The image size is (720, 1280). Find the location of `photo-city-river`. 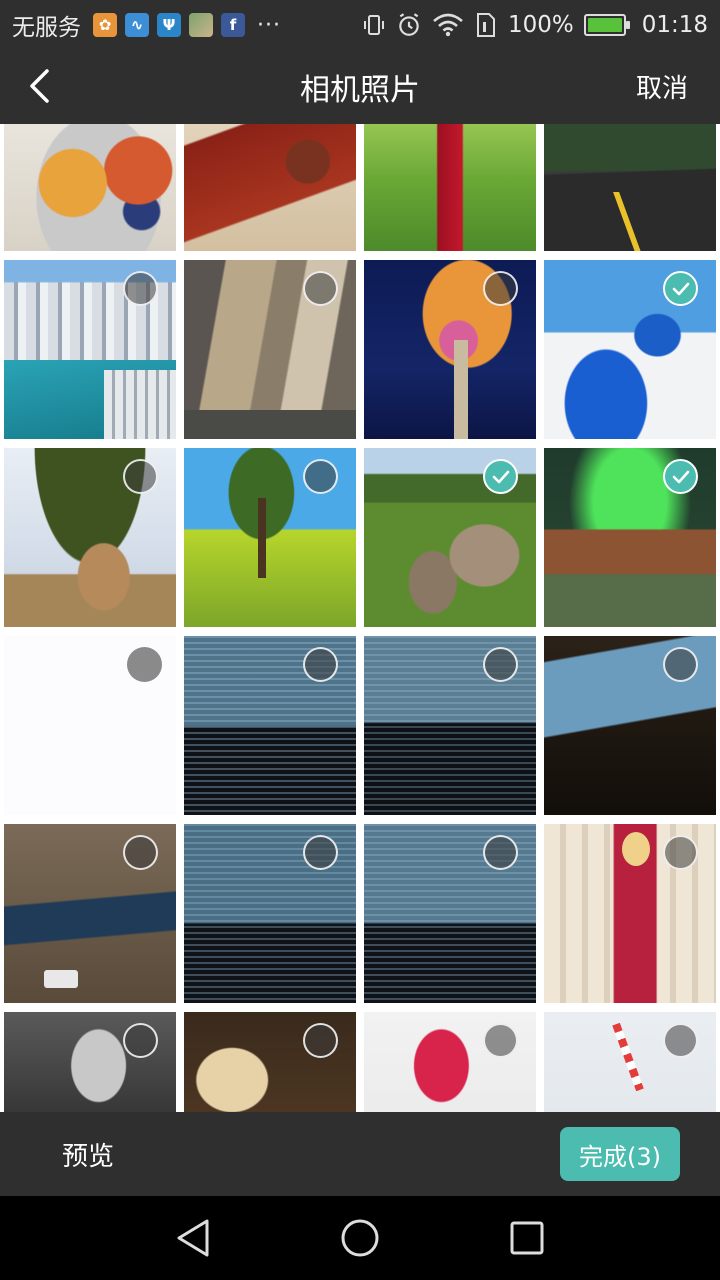

photo-city-river is located at coordinates (90, 349).